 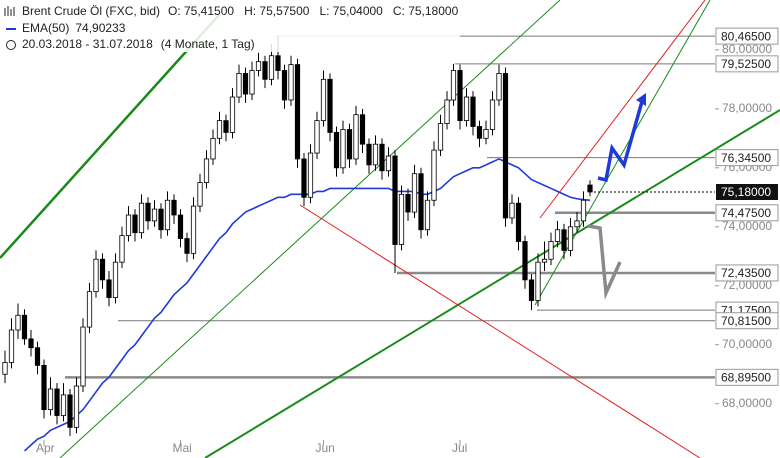 I want to click on y-tick-label: 80,00000, so click(x=747, y=49).